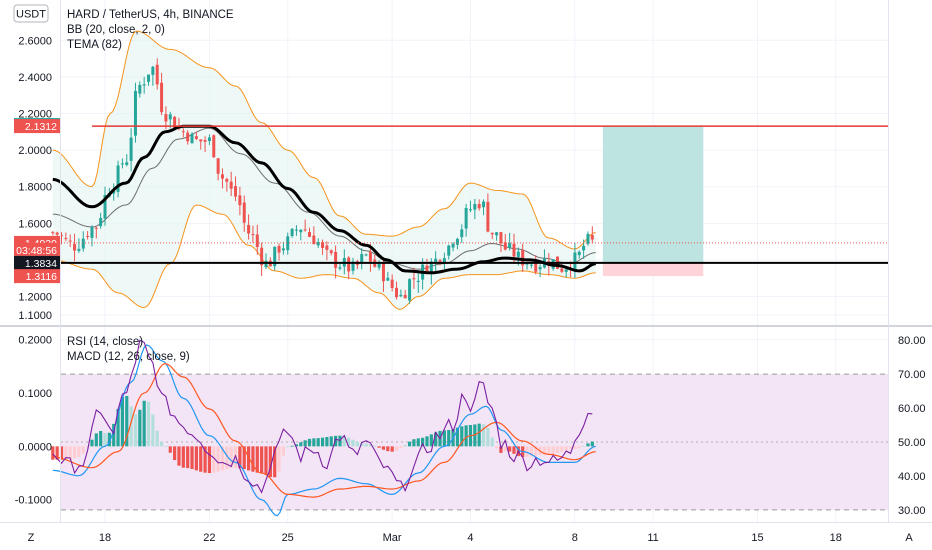  I want to click on macd-axis: -0.1000 0.0000 0.1000 0.2000, so click(33, 421).